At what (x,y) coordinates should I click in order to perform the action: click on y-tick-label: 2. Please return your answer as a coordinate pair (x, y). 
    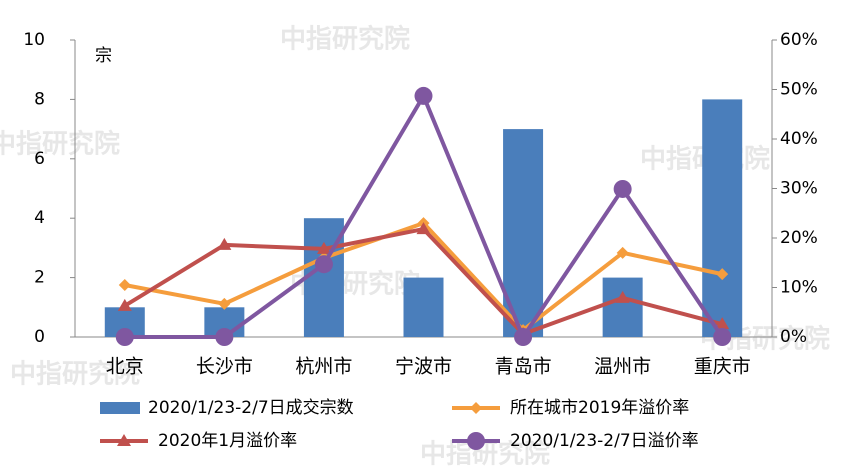
    Looking at the image, I should click on (39, 278).